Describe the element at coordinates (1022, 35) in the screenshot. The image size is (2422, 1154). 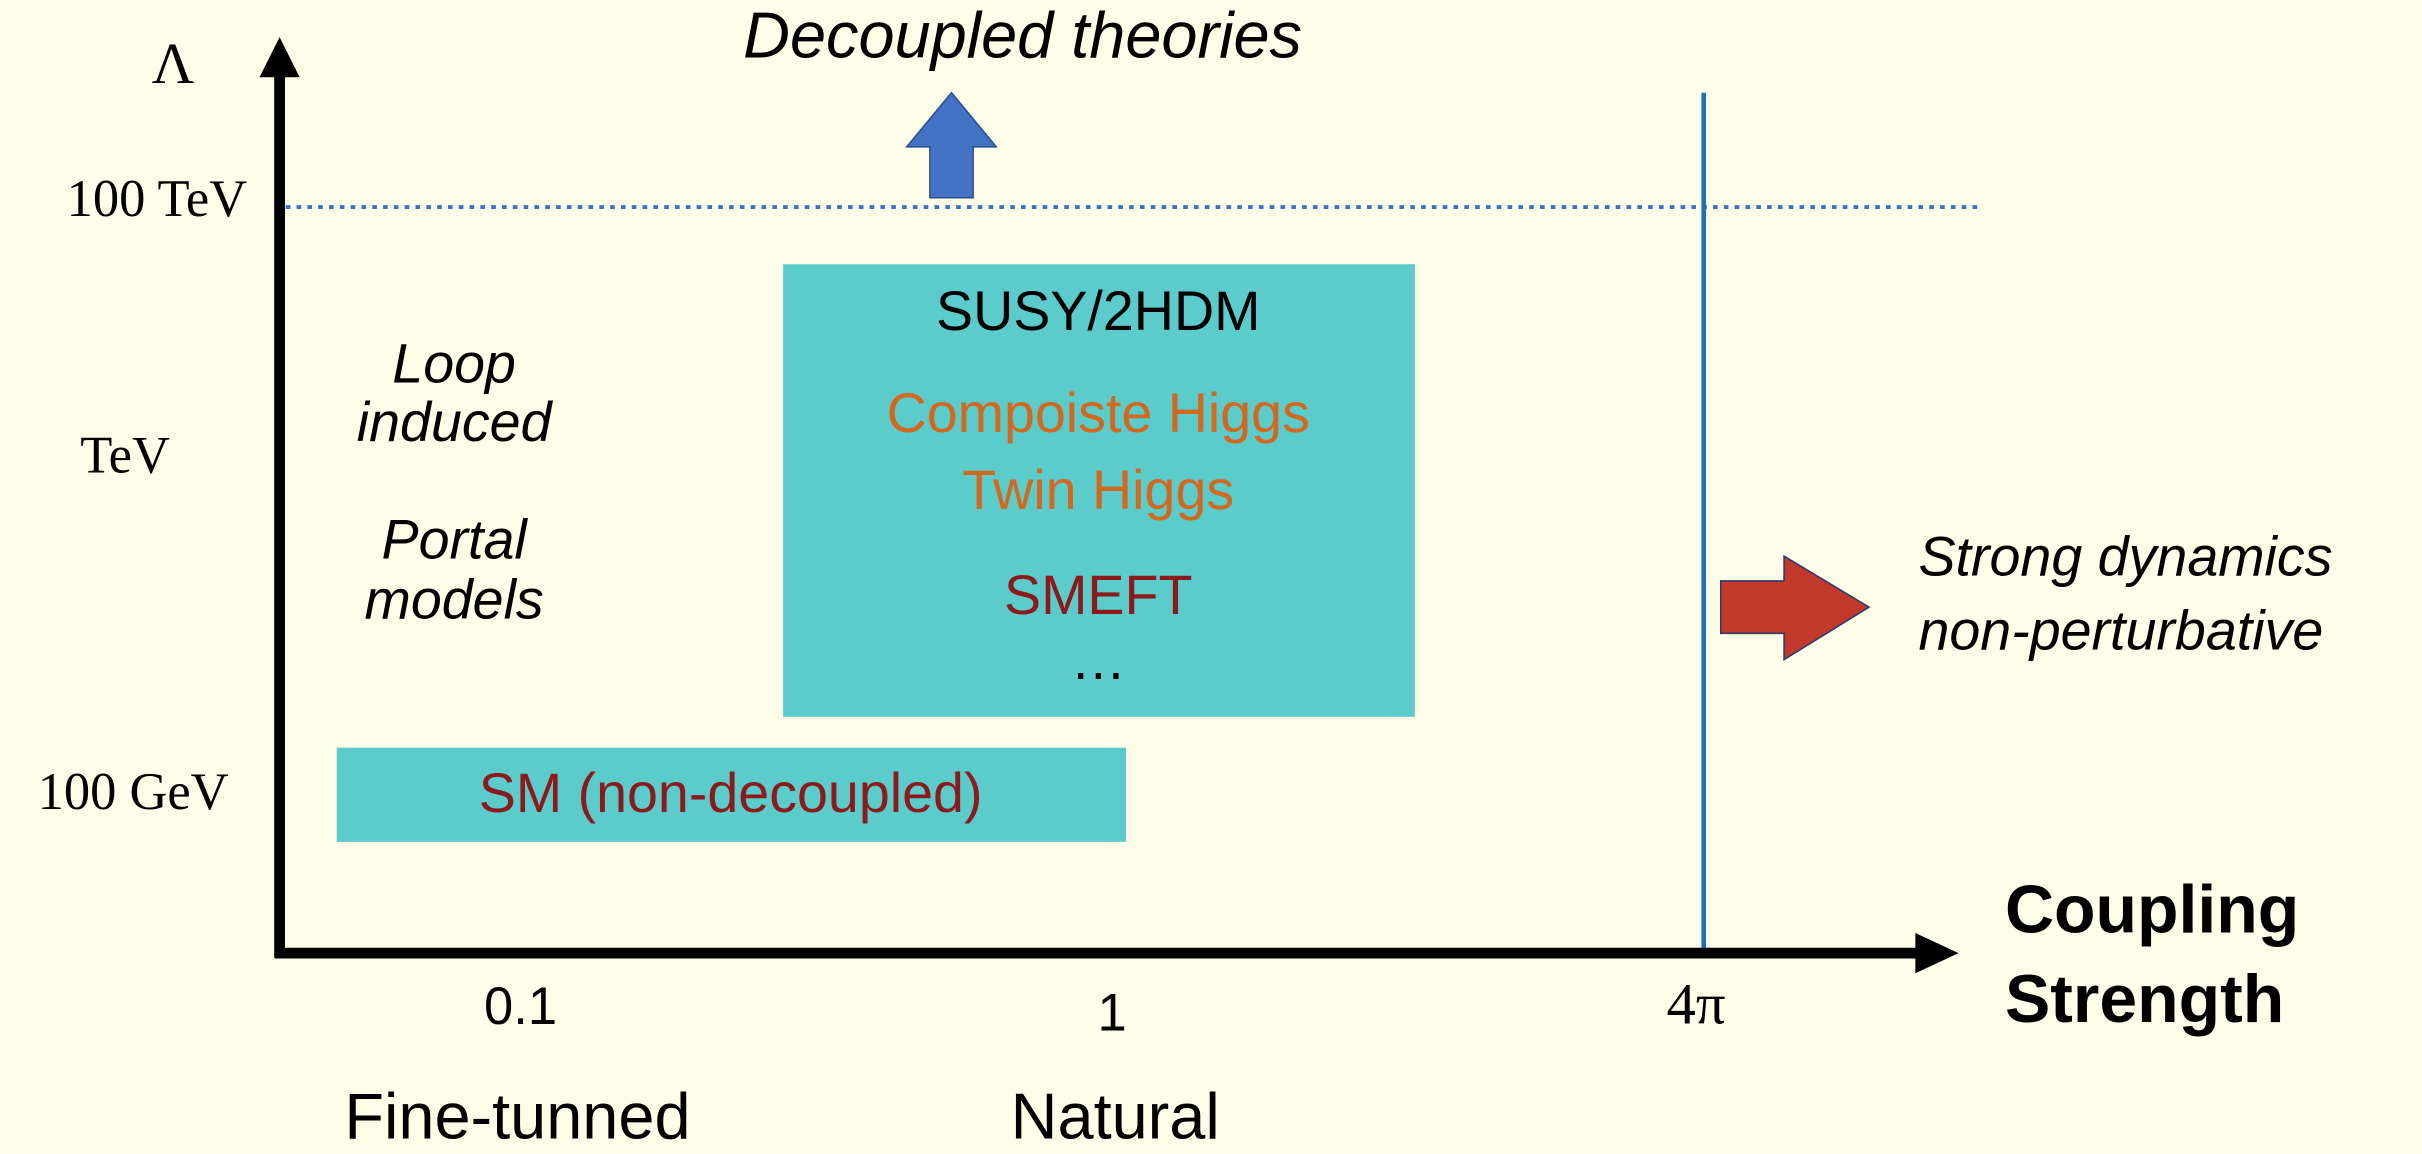
I see `top-annotation: Decoupled theories` at that location.